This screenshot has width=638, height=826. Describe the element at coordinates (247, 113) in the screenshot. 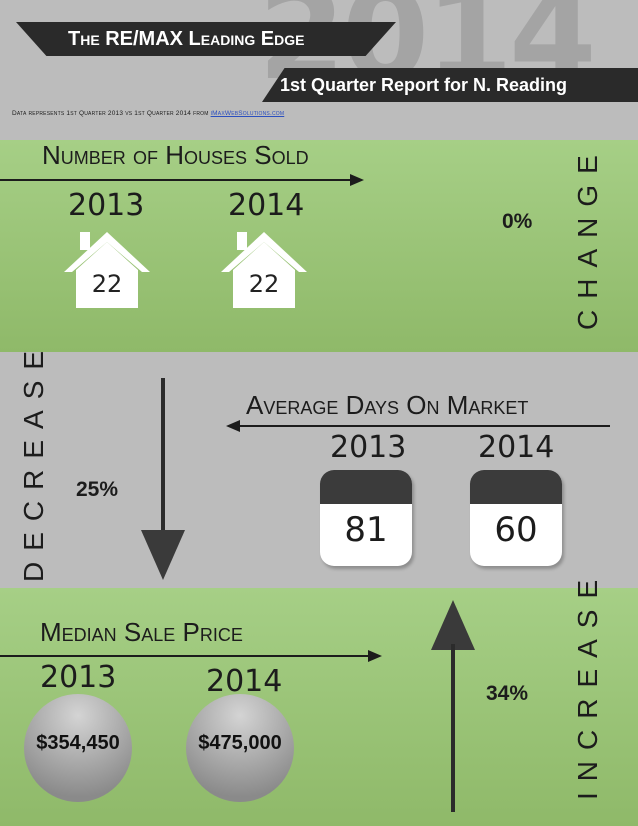

I see `data-source-link: iMaxWebSolutions.com` at that location.